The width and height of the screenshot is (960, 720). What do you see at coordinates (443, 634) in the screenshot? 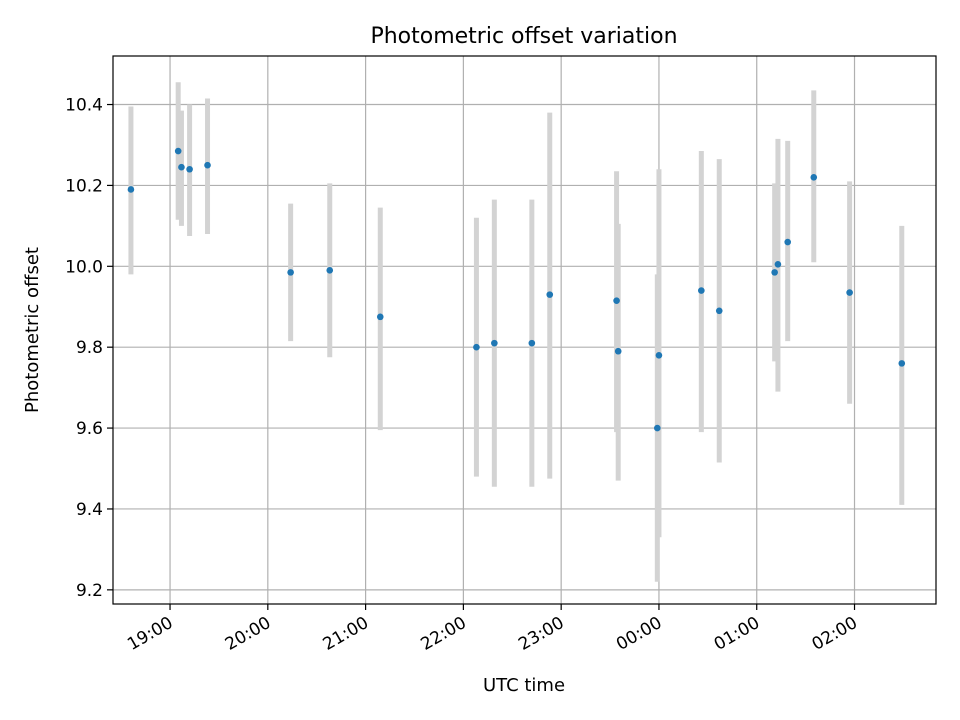
I see `x-tick-label: 22:00` at bounding box center [443, 634].